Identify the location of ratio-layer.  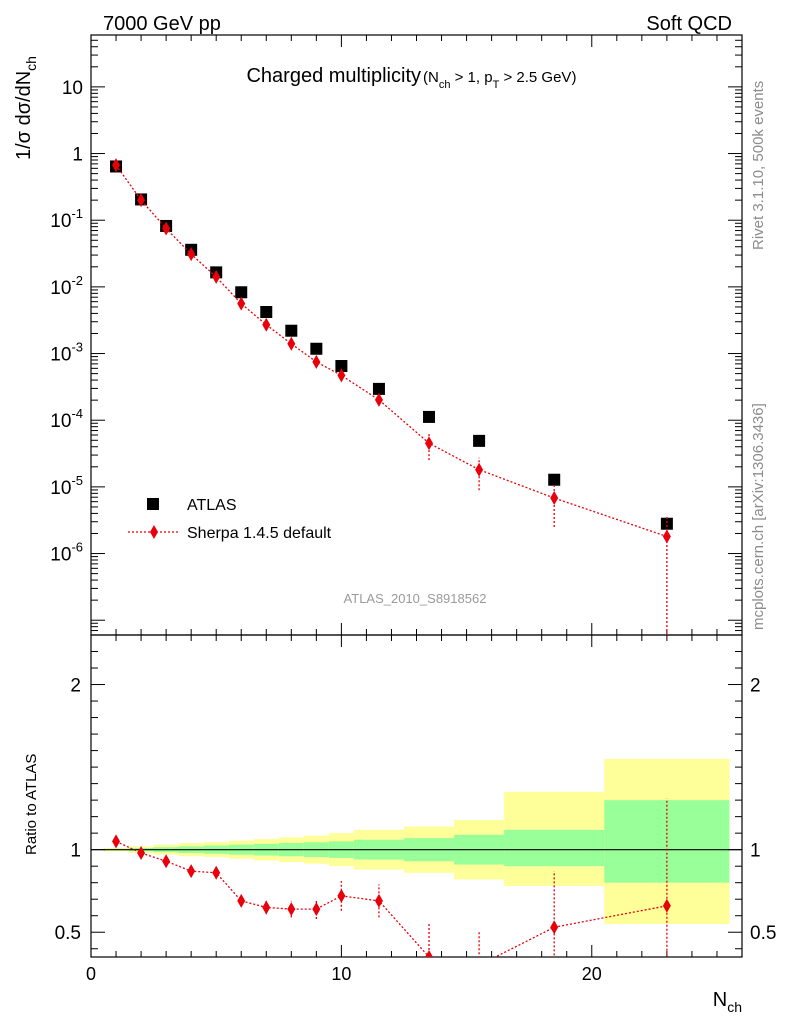
(391, 885).